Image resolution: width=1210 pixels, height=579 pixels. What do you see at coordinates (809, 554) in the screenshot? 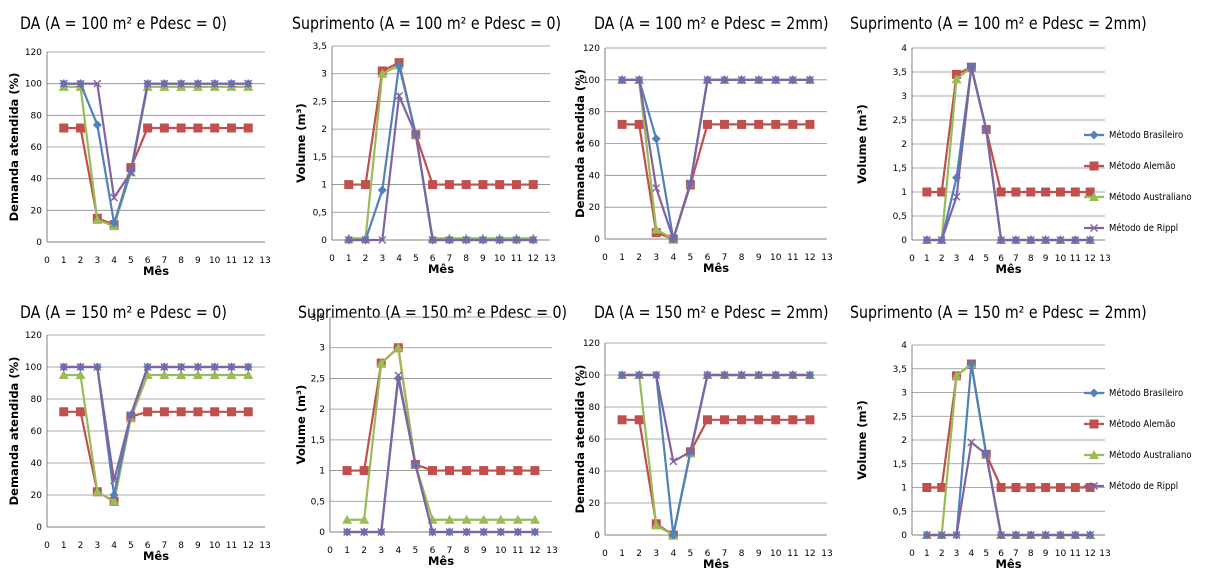
I see `x-tick-label: 12` at bounding box center [809, 554].